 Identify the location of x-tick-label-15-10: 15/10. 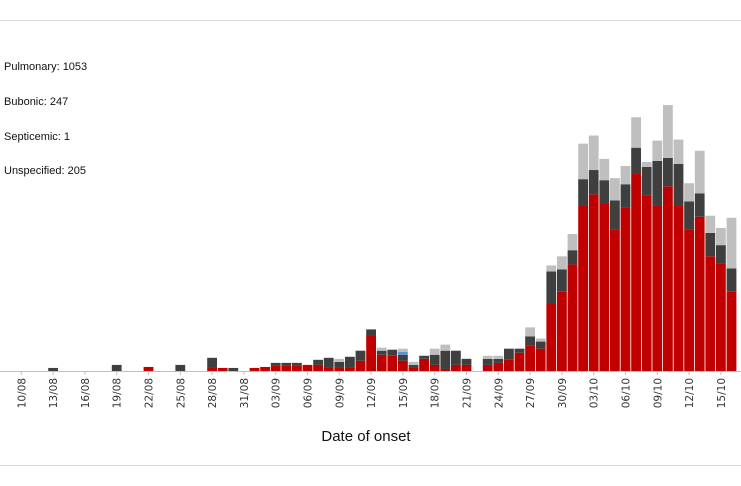
(722, 393).